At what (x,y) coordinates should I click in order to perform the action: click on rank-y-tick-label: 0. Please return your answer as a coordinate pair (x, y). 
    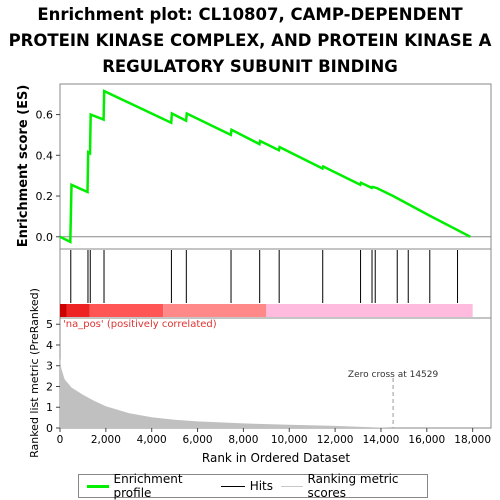
    Looking at the image, I should click on (49, 428).